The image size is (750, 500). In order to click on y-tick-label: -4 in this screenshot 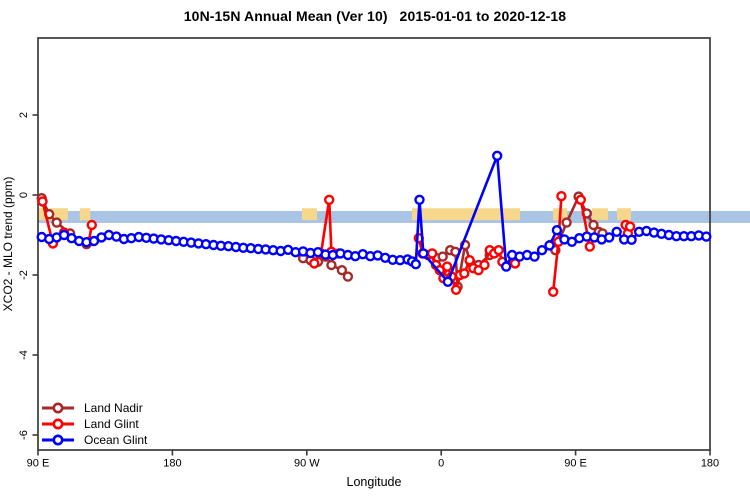, I will do `click(24, 355)`.